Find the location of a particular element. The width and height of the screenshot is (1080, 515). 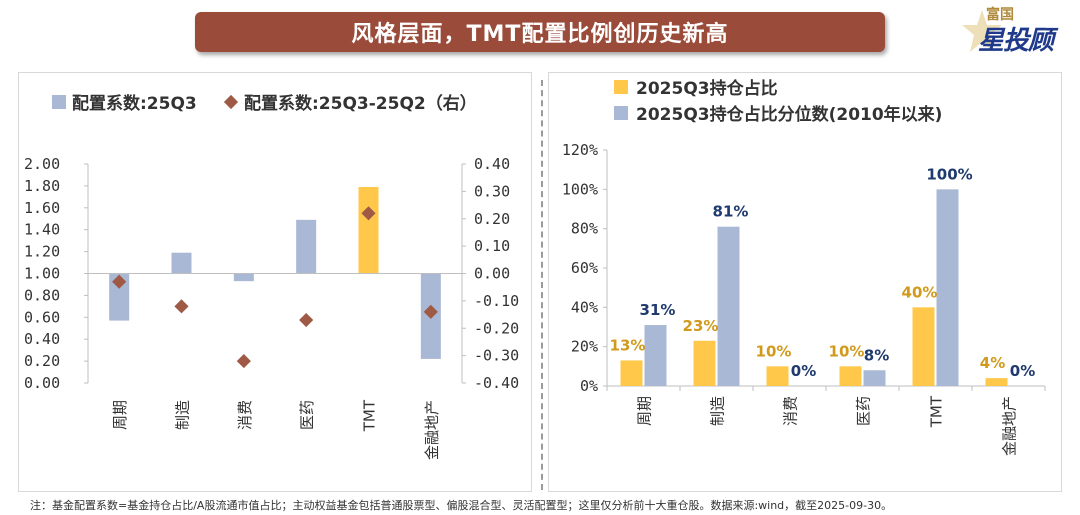

right-category-label: 周期 is located at coordinates (645, 411).